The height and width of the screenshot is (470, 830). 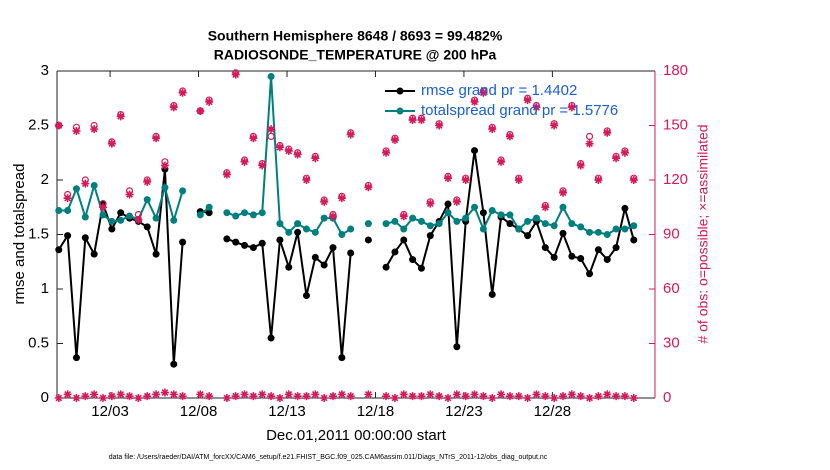 I want to click on x-tick-label: 12/18, so click(x=376, y=411).